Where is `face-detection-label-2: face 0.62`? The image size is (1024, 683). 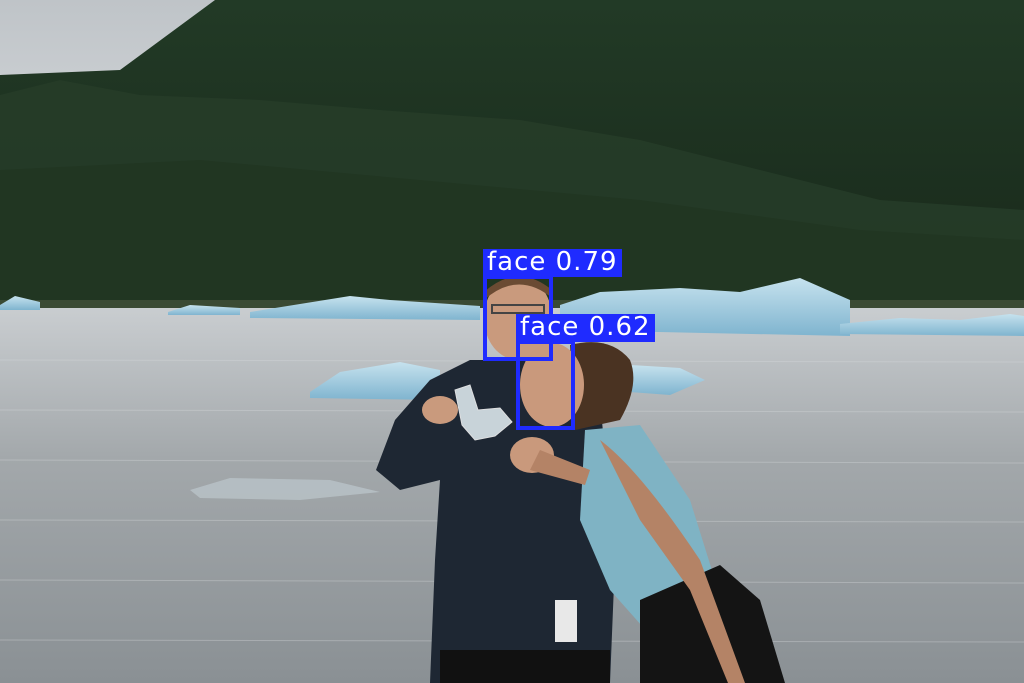
face-detection-label-2: face 0.62 is located at coordinates (585, 328).